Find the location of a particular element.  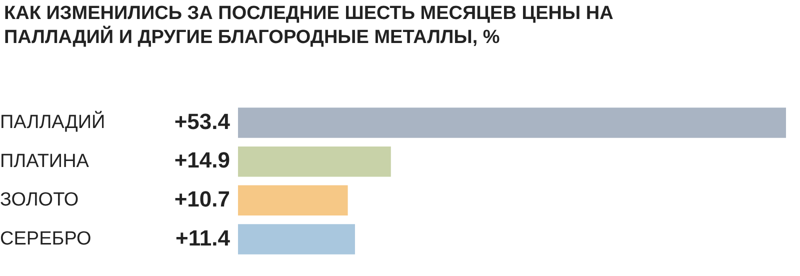

data-label: +10.7 is located at coordinates (202, 199).